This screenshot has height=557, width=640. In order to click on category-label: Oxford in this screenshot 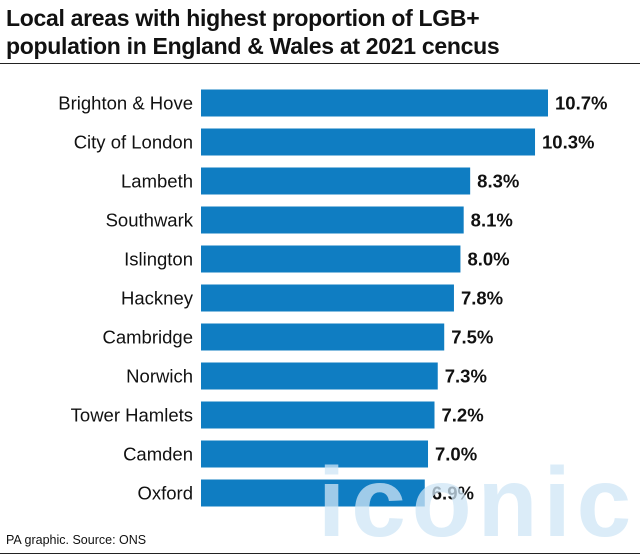, I will do `click(165, 493)`.